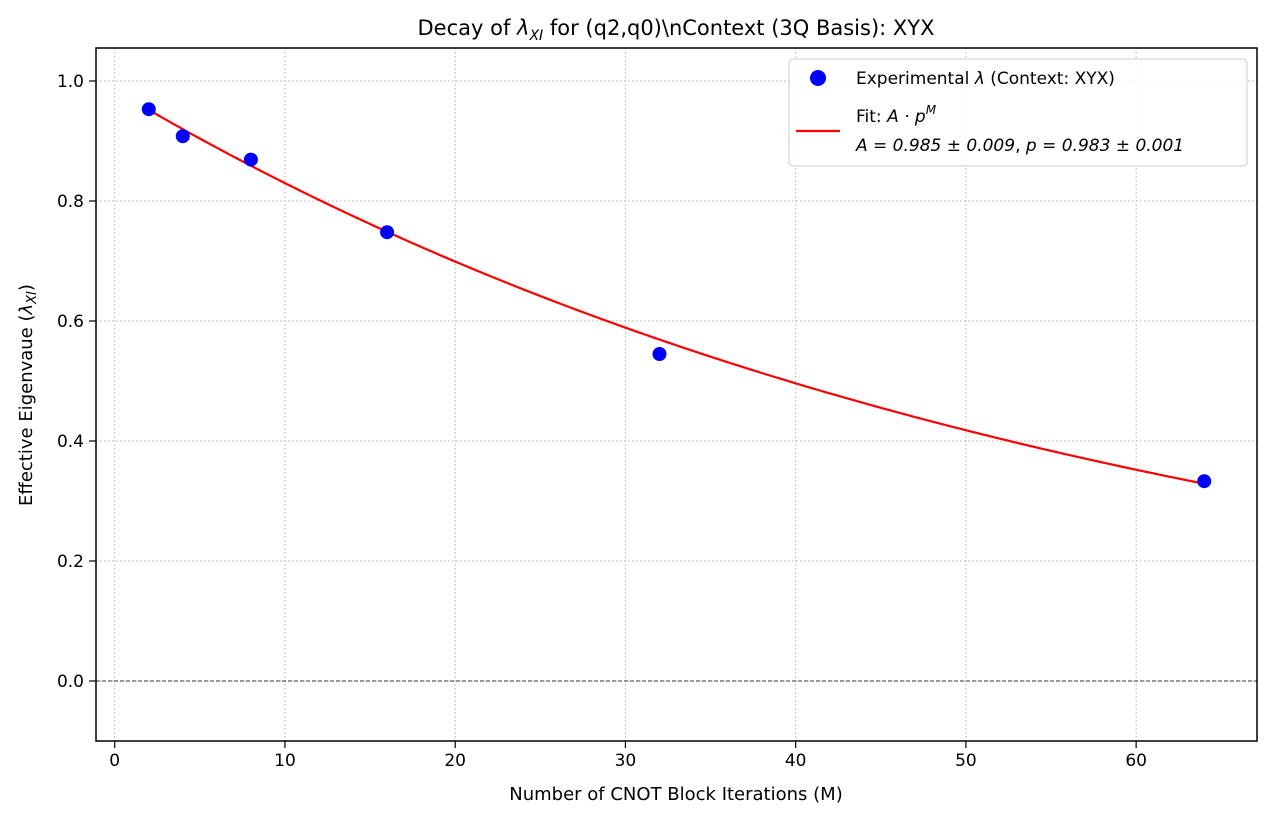 The height and width of the screenshot is (819, 1272). Describe the element at coordinates (871, 117) in the screenshot. I see `legend-fit-prefix: Fit:` at that location.